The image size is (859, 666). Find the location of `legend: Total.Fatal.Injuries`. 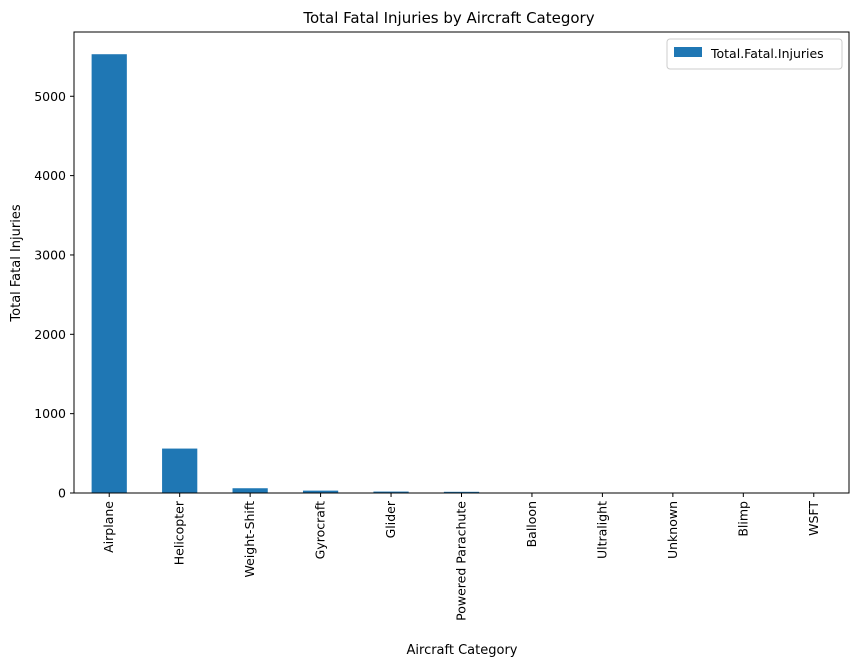

legend: Total.Fatal.Injuries is located at coordinates (754, 54).